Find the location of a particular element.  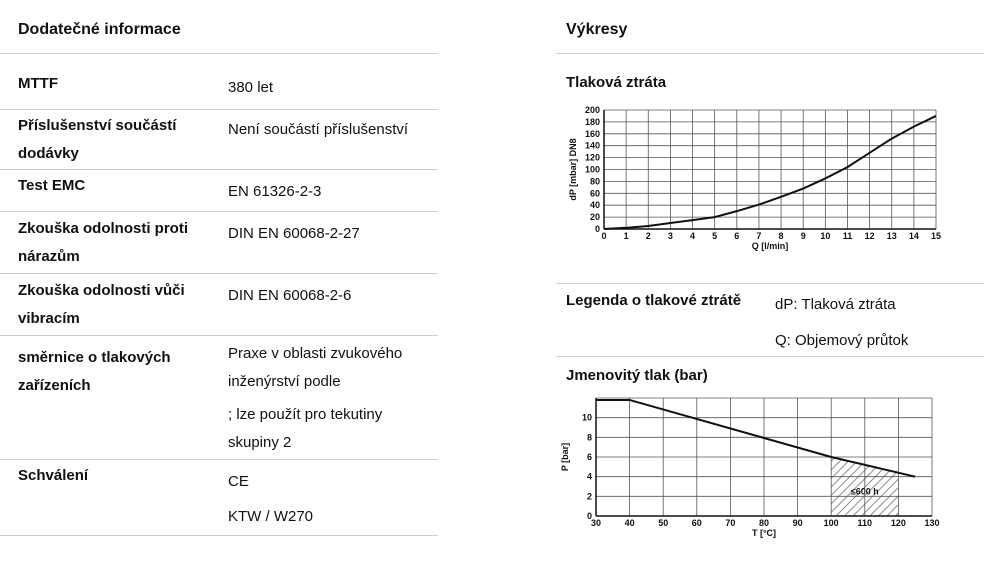

y-tick-label: 8 is located at coordinates (589, 437).